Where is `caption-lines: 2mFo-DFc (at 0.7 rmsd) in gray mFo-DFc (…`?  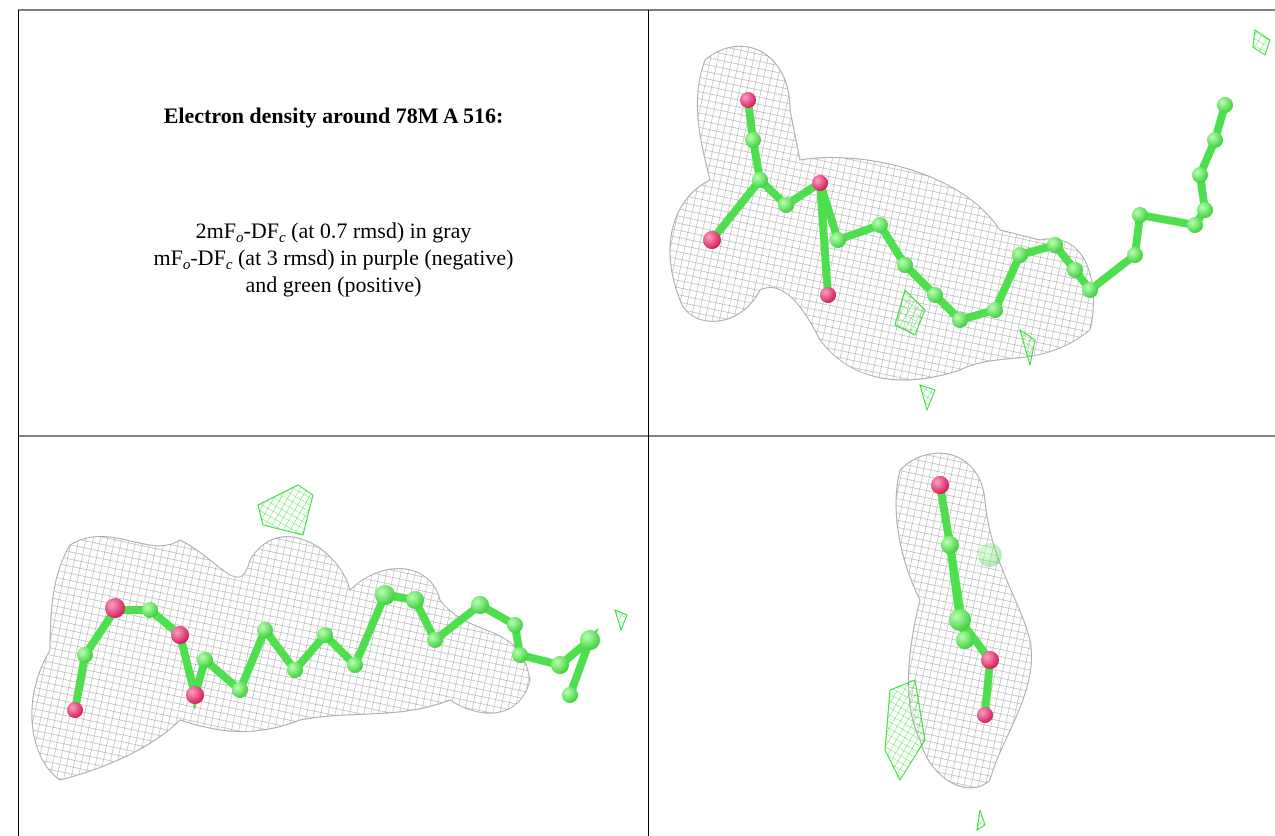 caption-lines: 2mFo-DFc (at 0.7 rmsd) in gray mFo-DFc (… is located at coordinates (333, 257).